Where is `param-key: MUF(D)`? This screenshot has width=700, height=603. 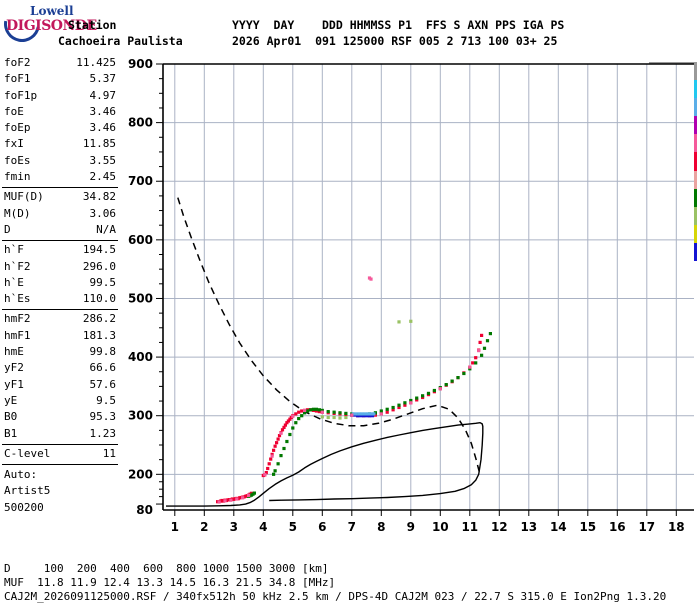
param-key: MUF(D) is located at coordinates (24, 197).